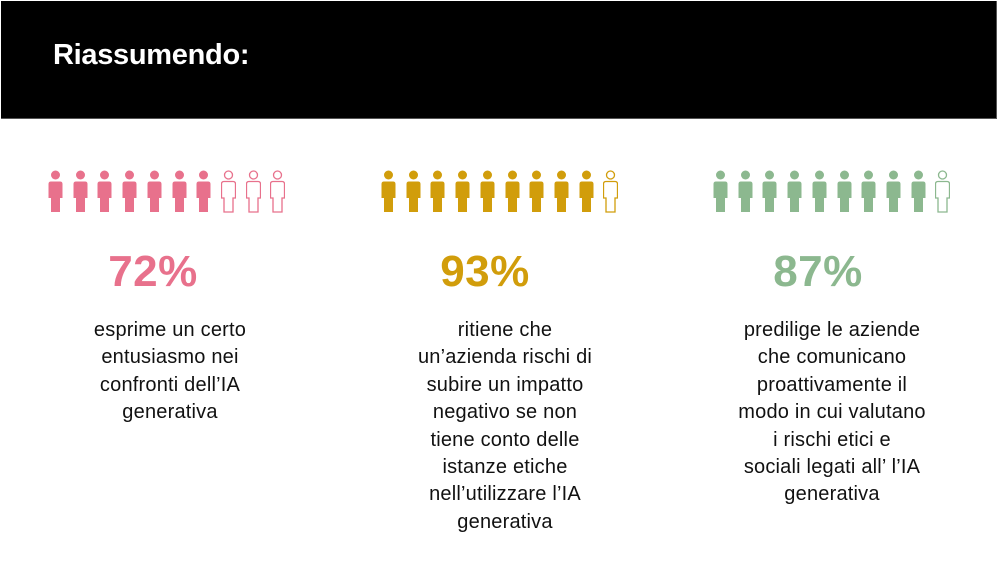 This screenshot has width=1000, height=567. I want to click on desc-line: che comunicano, so click(832, 357).